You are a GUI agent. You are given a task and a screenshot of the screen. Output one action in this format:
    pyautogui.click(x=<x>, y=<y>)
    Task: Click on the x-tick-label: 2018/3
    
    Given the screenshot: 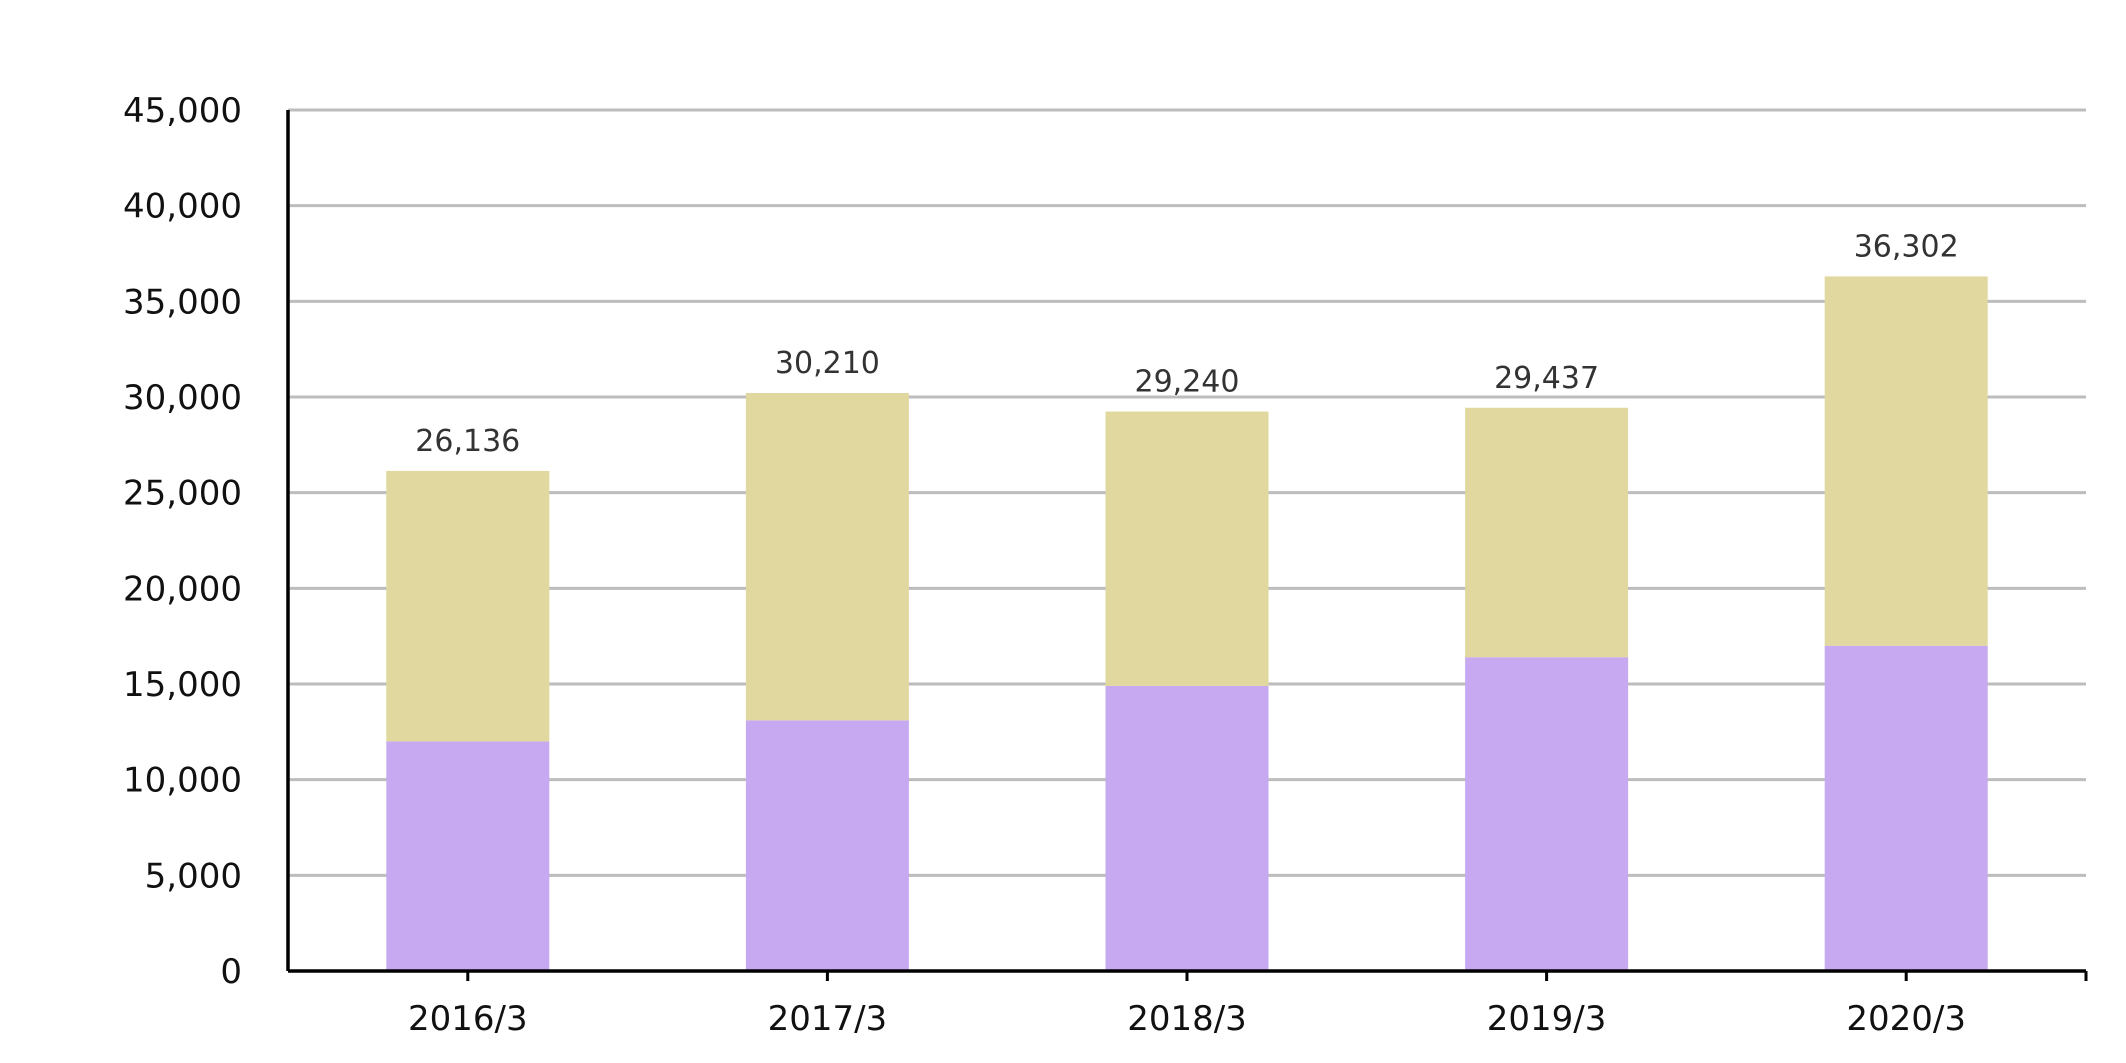 What is the action you would take?
    pyautogui.click(x=1187, y=1019)
    